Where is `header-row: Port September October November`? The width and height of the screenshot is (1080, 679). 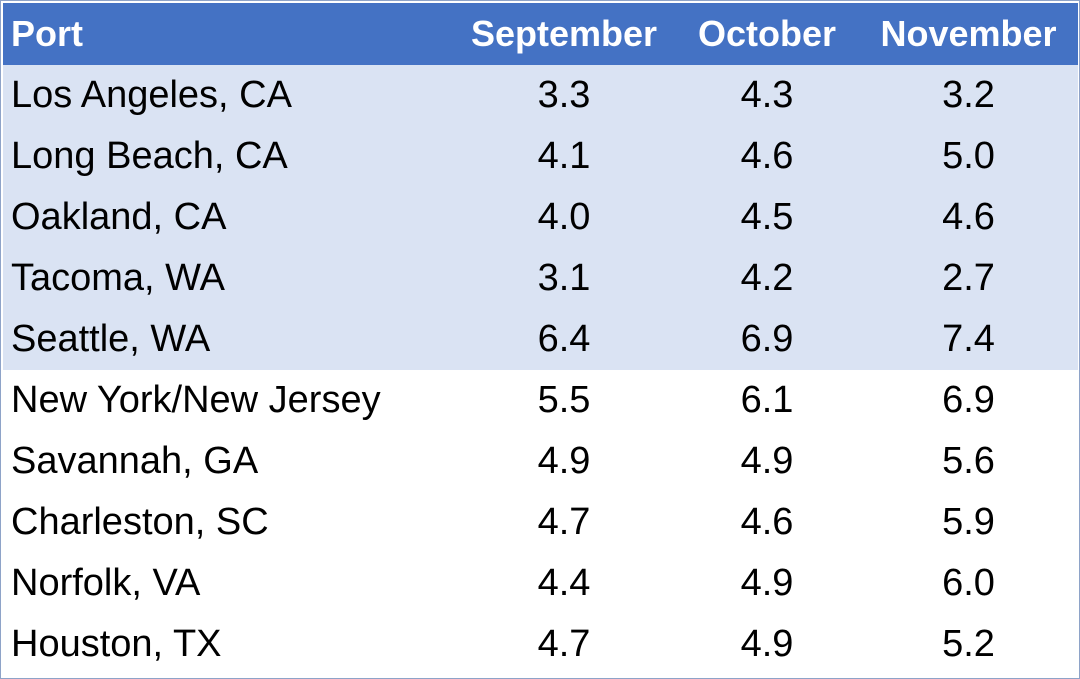 header-row: Port September October November is located at coordinates (540, 34).